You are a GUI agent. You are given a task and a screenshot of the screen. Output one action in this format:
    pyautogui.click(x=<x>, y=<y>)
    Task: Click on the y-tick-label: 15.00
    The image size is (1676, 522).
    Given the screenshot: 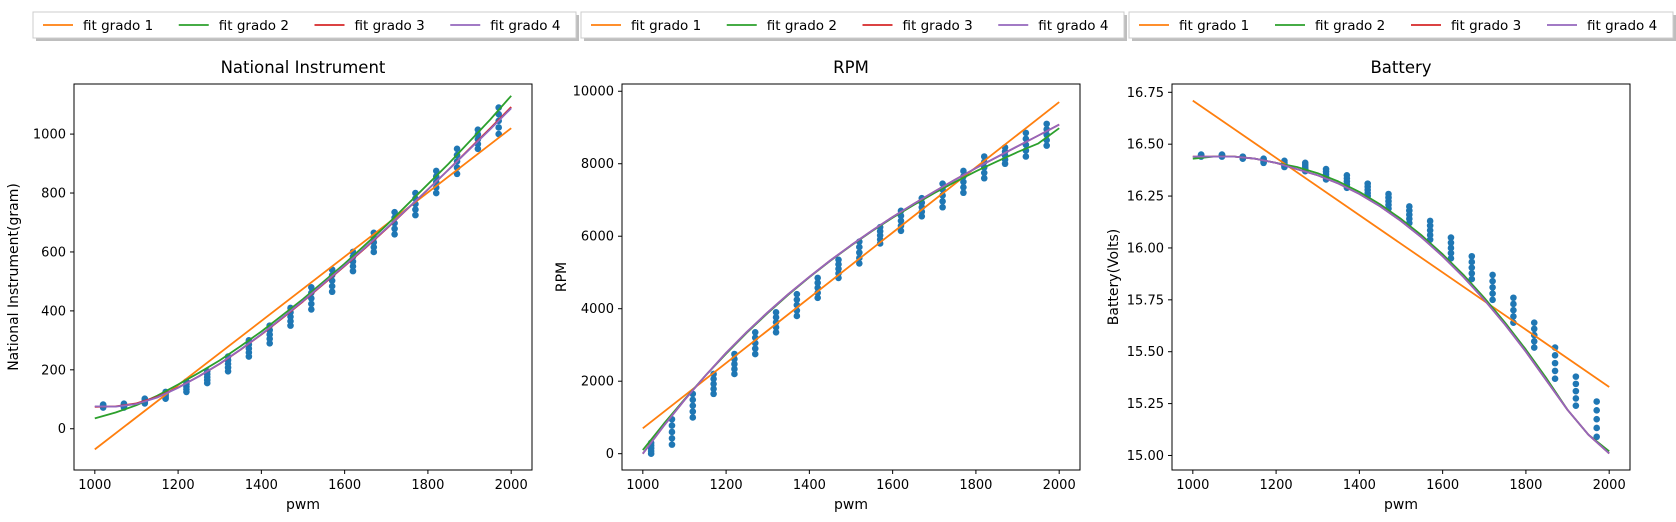 What is the action you would take?
    pyautogui.click(x=1145, y=456)
    